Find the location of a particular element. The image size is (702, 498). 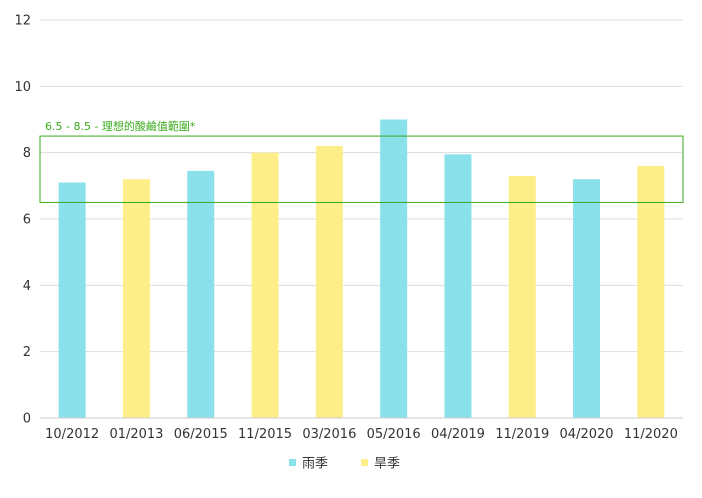

legend: 雨季 旱季 is located at coordinates (344, 464).